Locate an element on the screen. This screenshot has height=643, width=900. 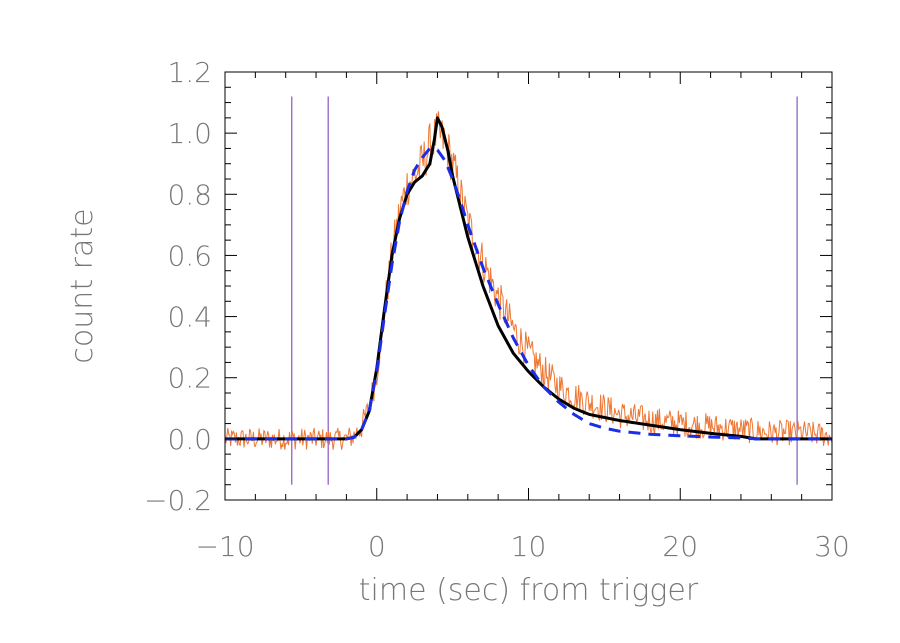
x-tick-label: 0 is located at coordinates (377, 546).